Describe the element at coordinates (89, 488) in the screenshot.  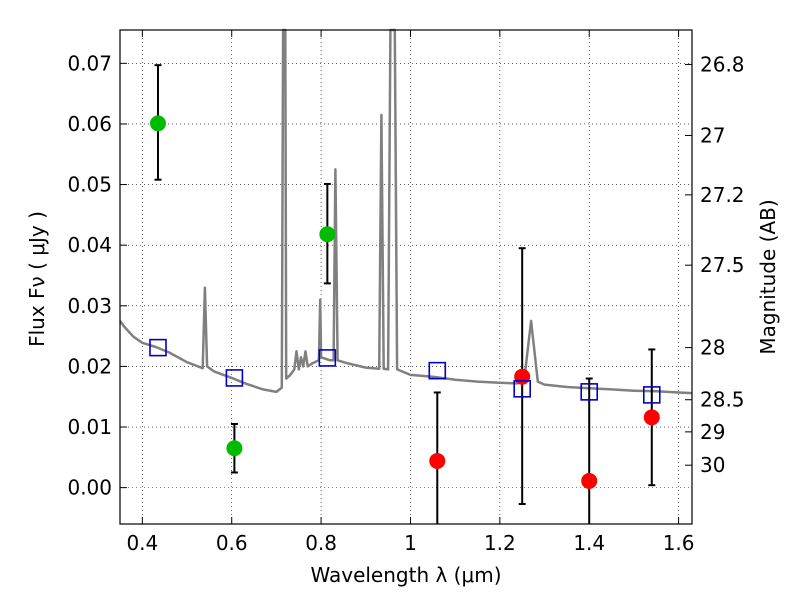
I see `y-tick-label: 0.00` at that location.